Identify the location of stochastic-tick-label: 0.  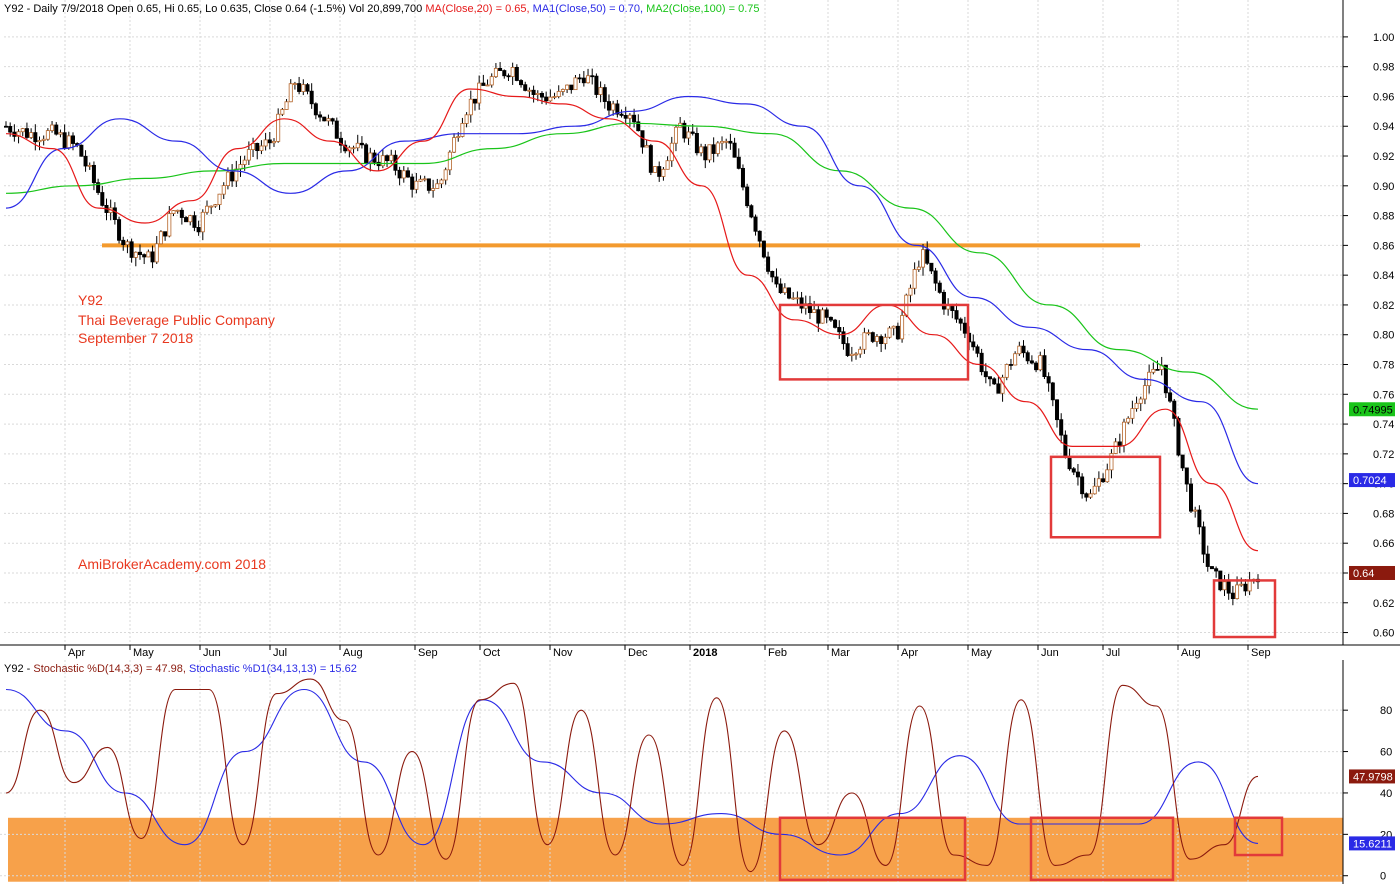
(1383, 877).